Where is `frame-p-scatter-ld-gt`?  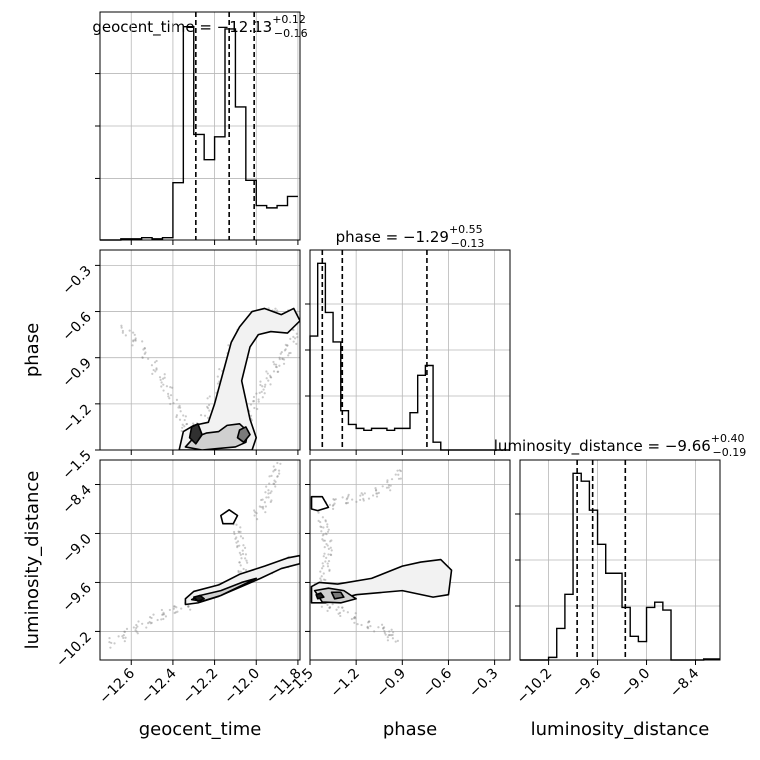
frame-p-scatter-ld-gt is located at coordinates (200, 560).